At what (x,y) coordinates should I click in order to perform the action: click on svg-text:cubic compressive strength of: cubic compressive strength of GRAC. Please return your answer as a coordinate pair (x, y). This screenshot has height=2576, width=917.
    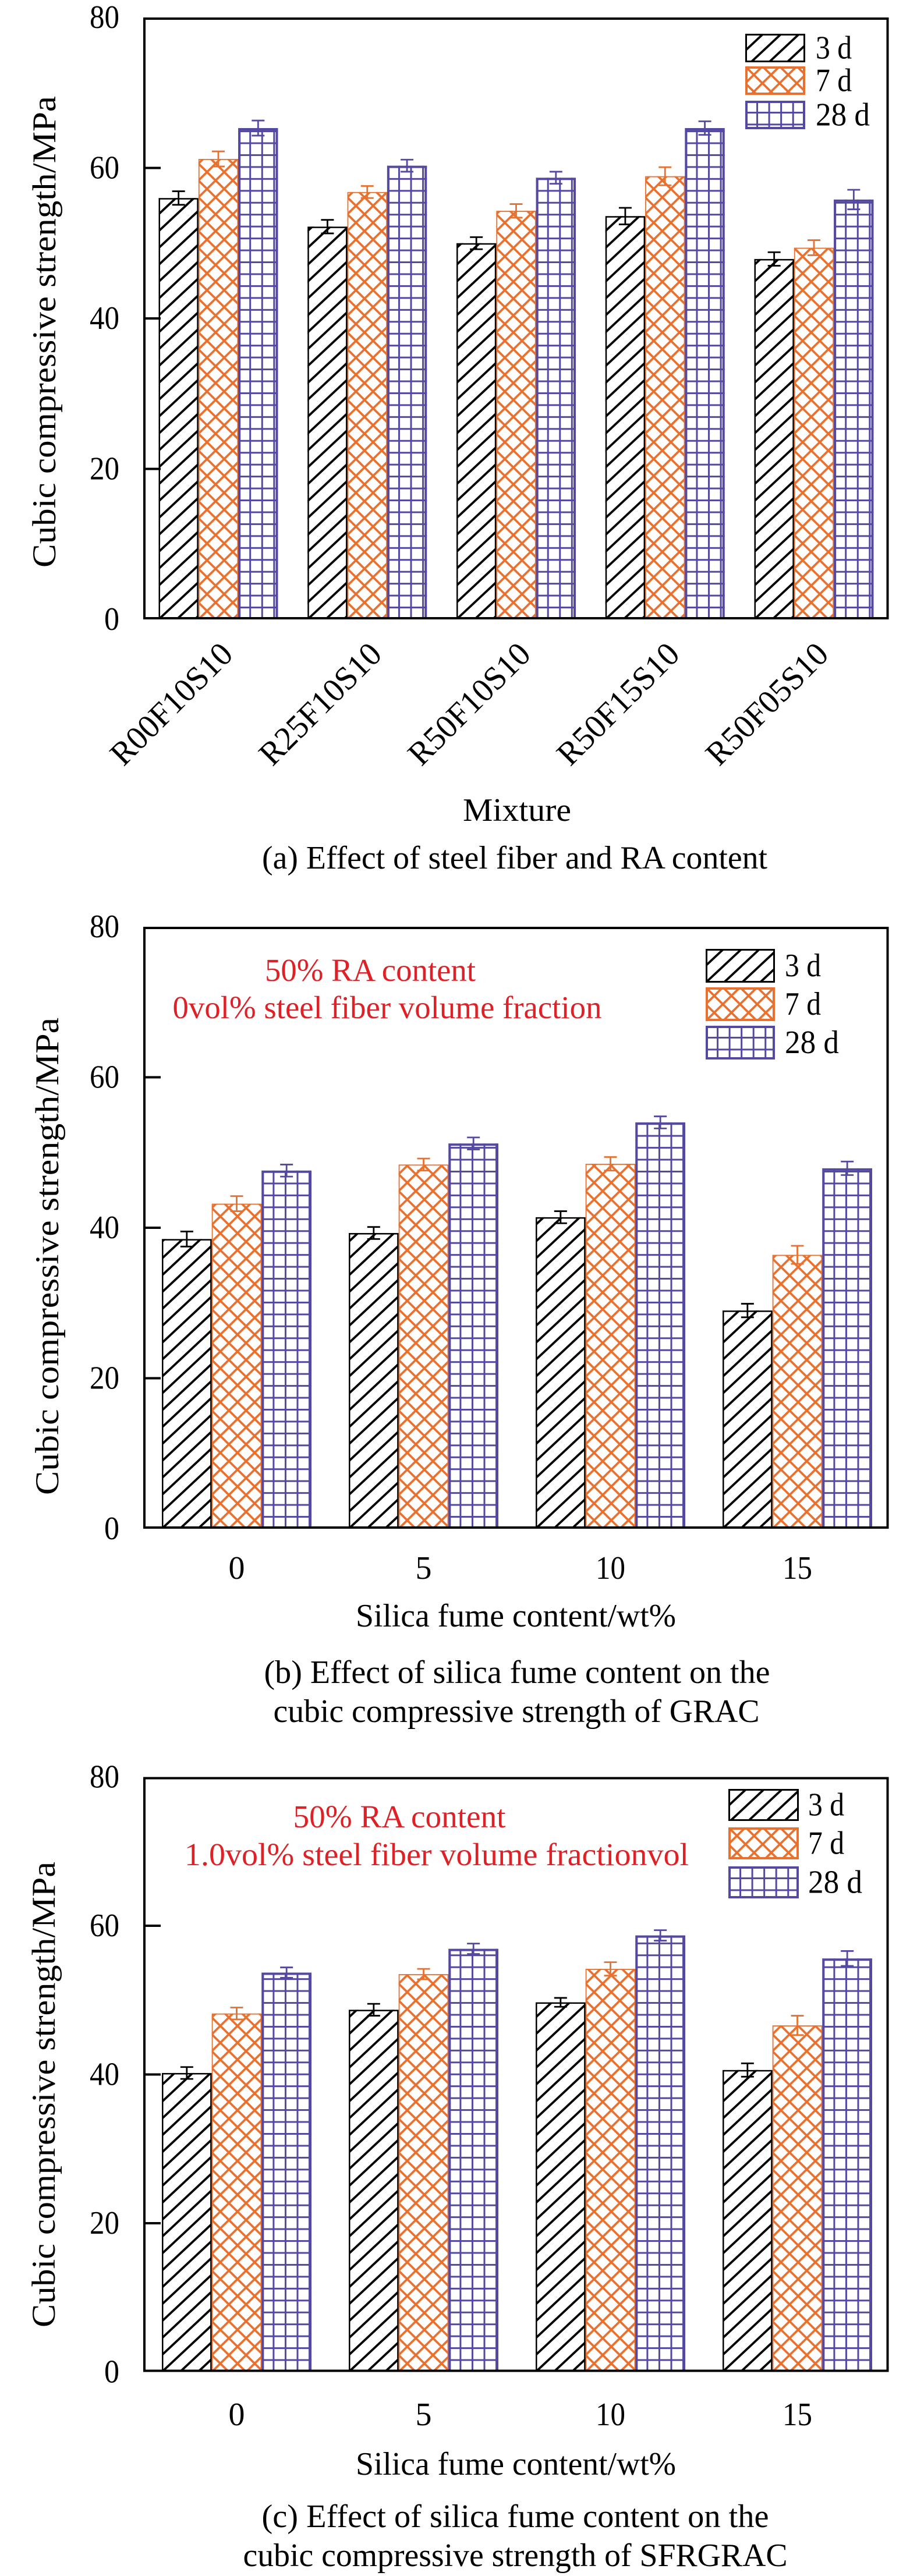
    Looking at the image, I should click on (517, 1711).